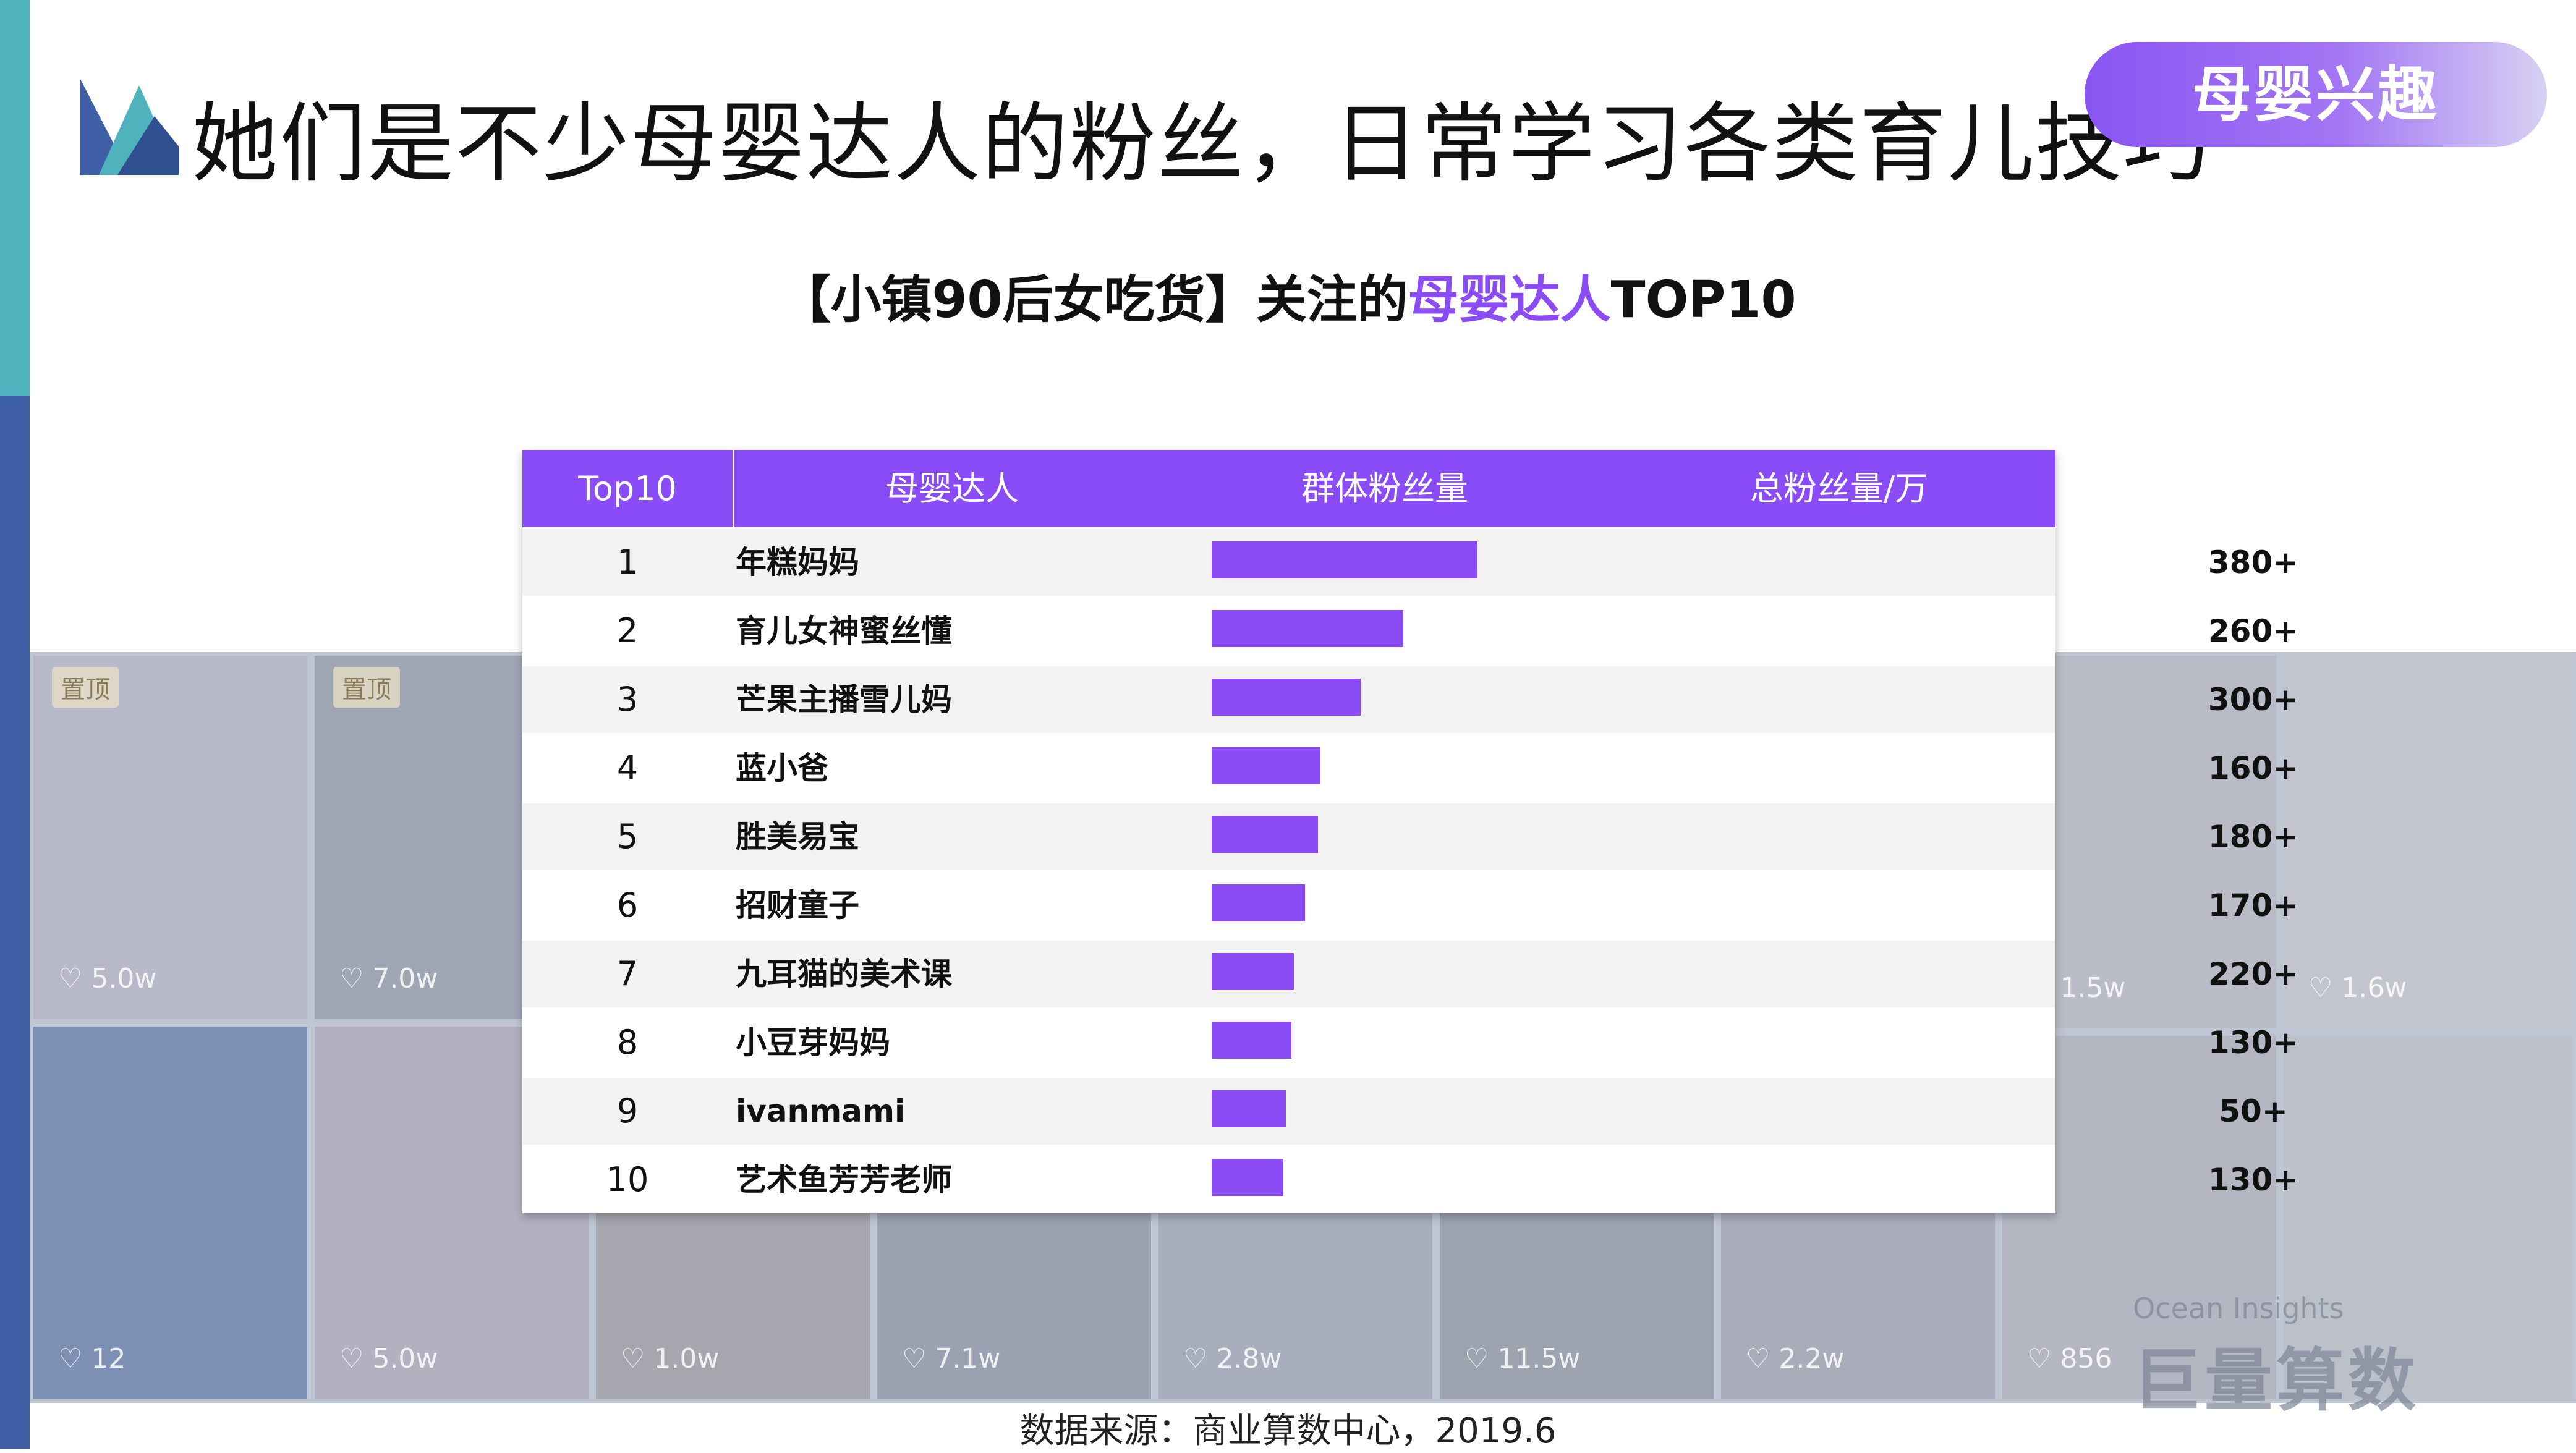  I want to click on table-row: 4 蓝小爸 160+, so click(1410, 767).